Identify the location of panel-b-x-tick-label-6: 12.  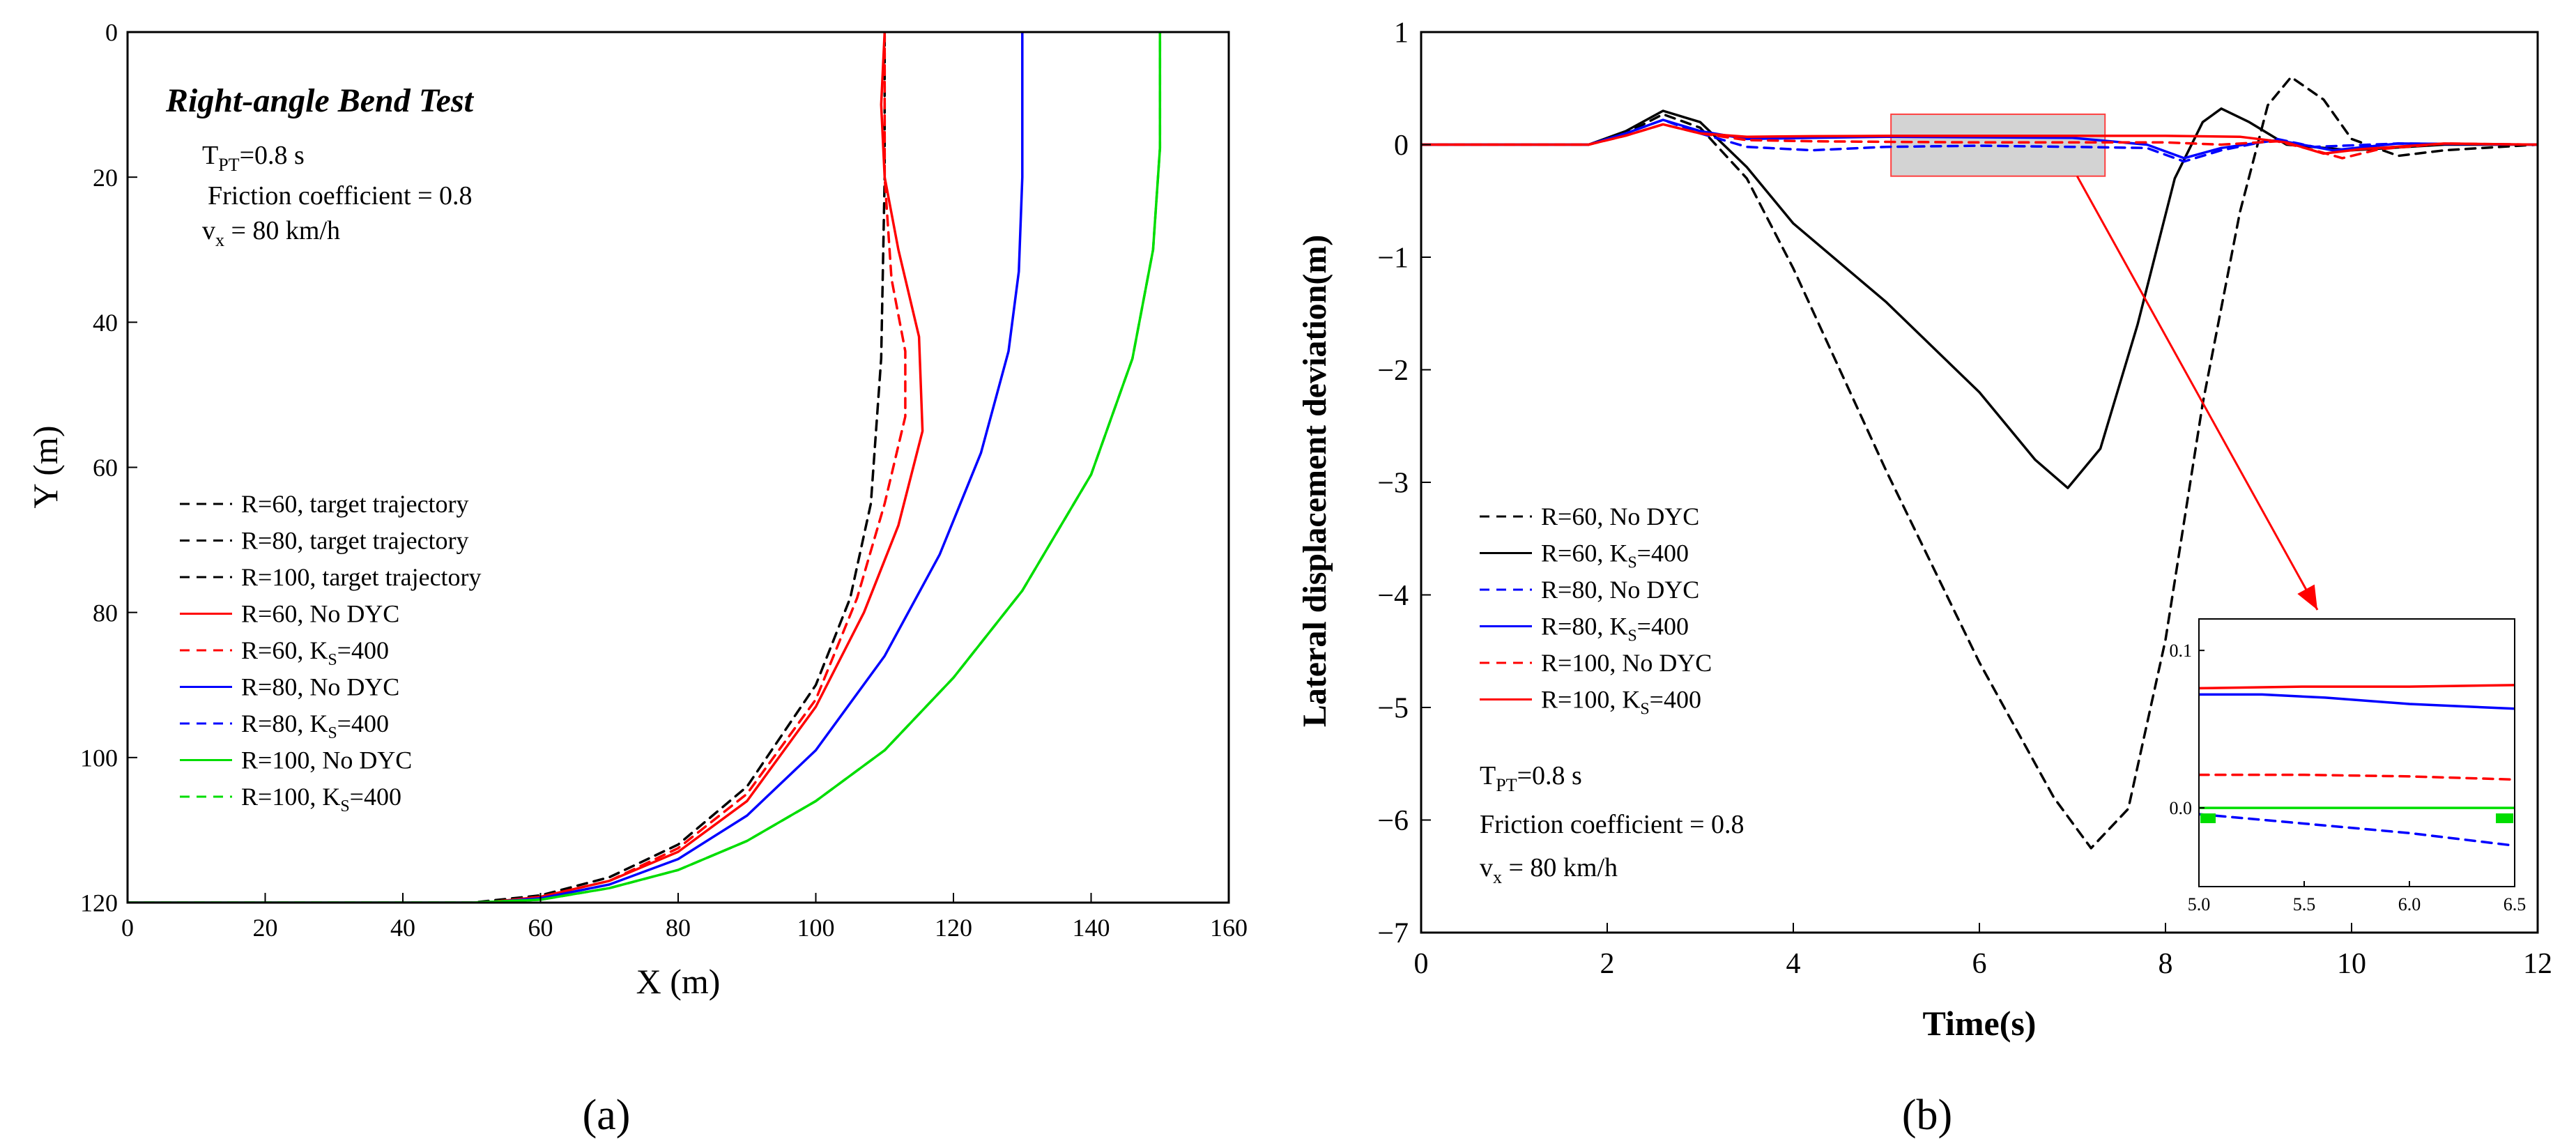
(2537, 964).